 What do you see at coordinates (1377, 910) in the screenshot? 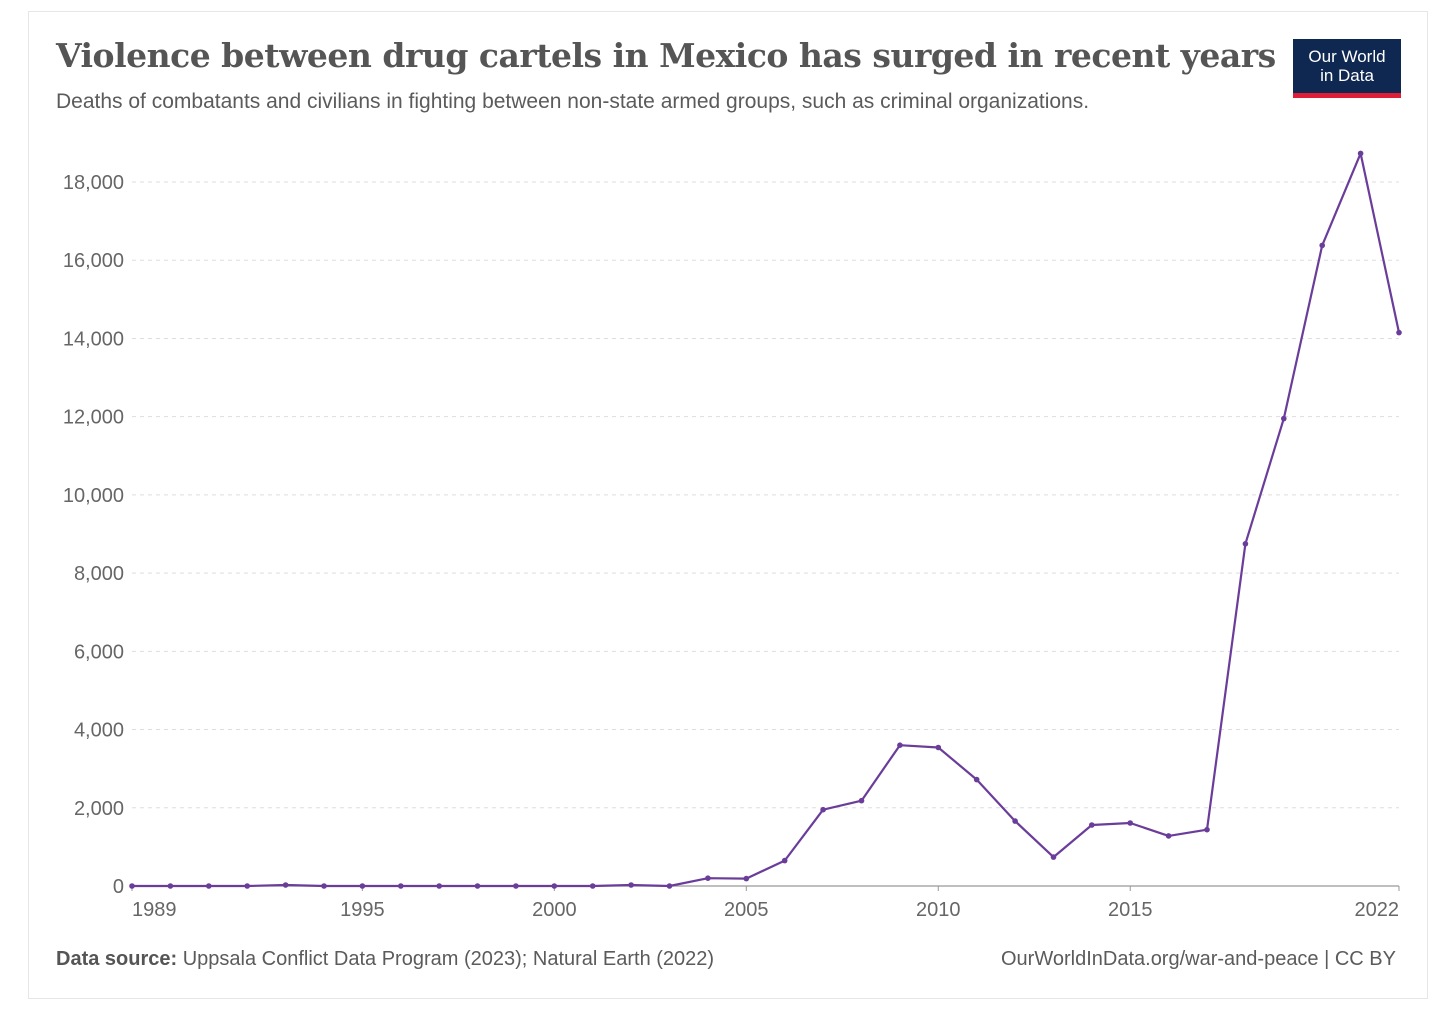
I see `x-tick-label: 2022` at bounding box center [1377, 910].